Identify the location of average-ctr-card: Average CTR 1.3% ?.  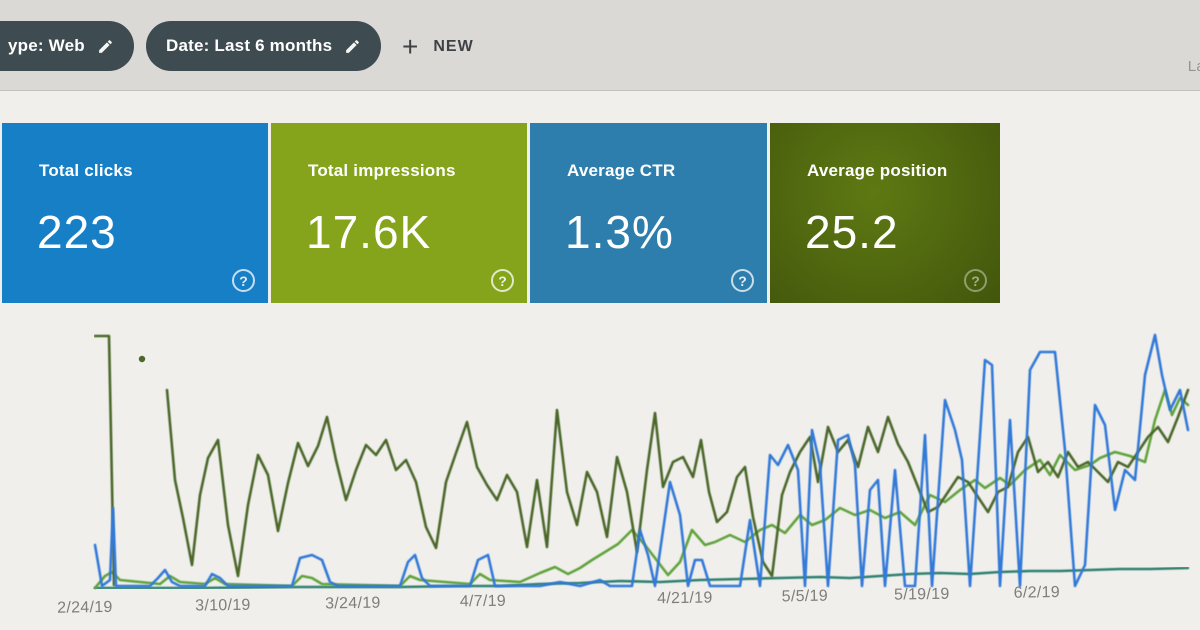
(648, 213).